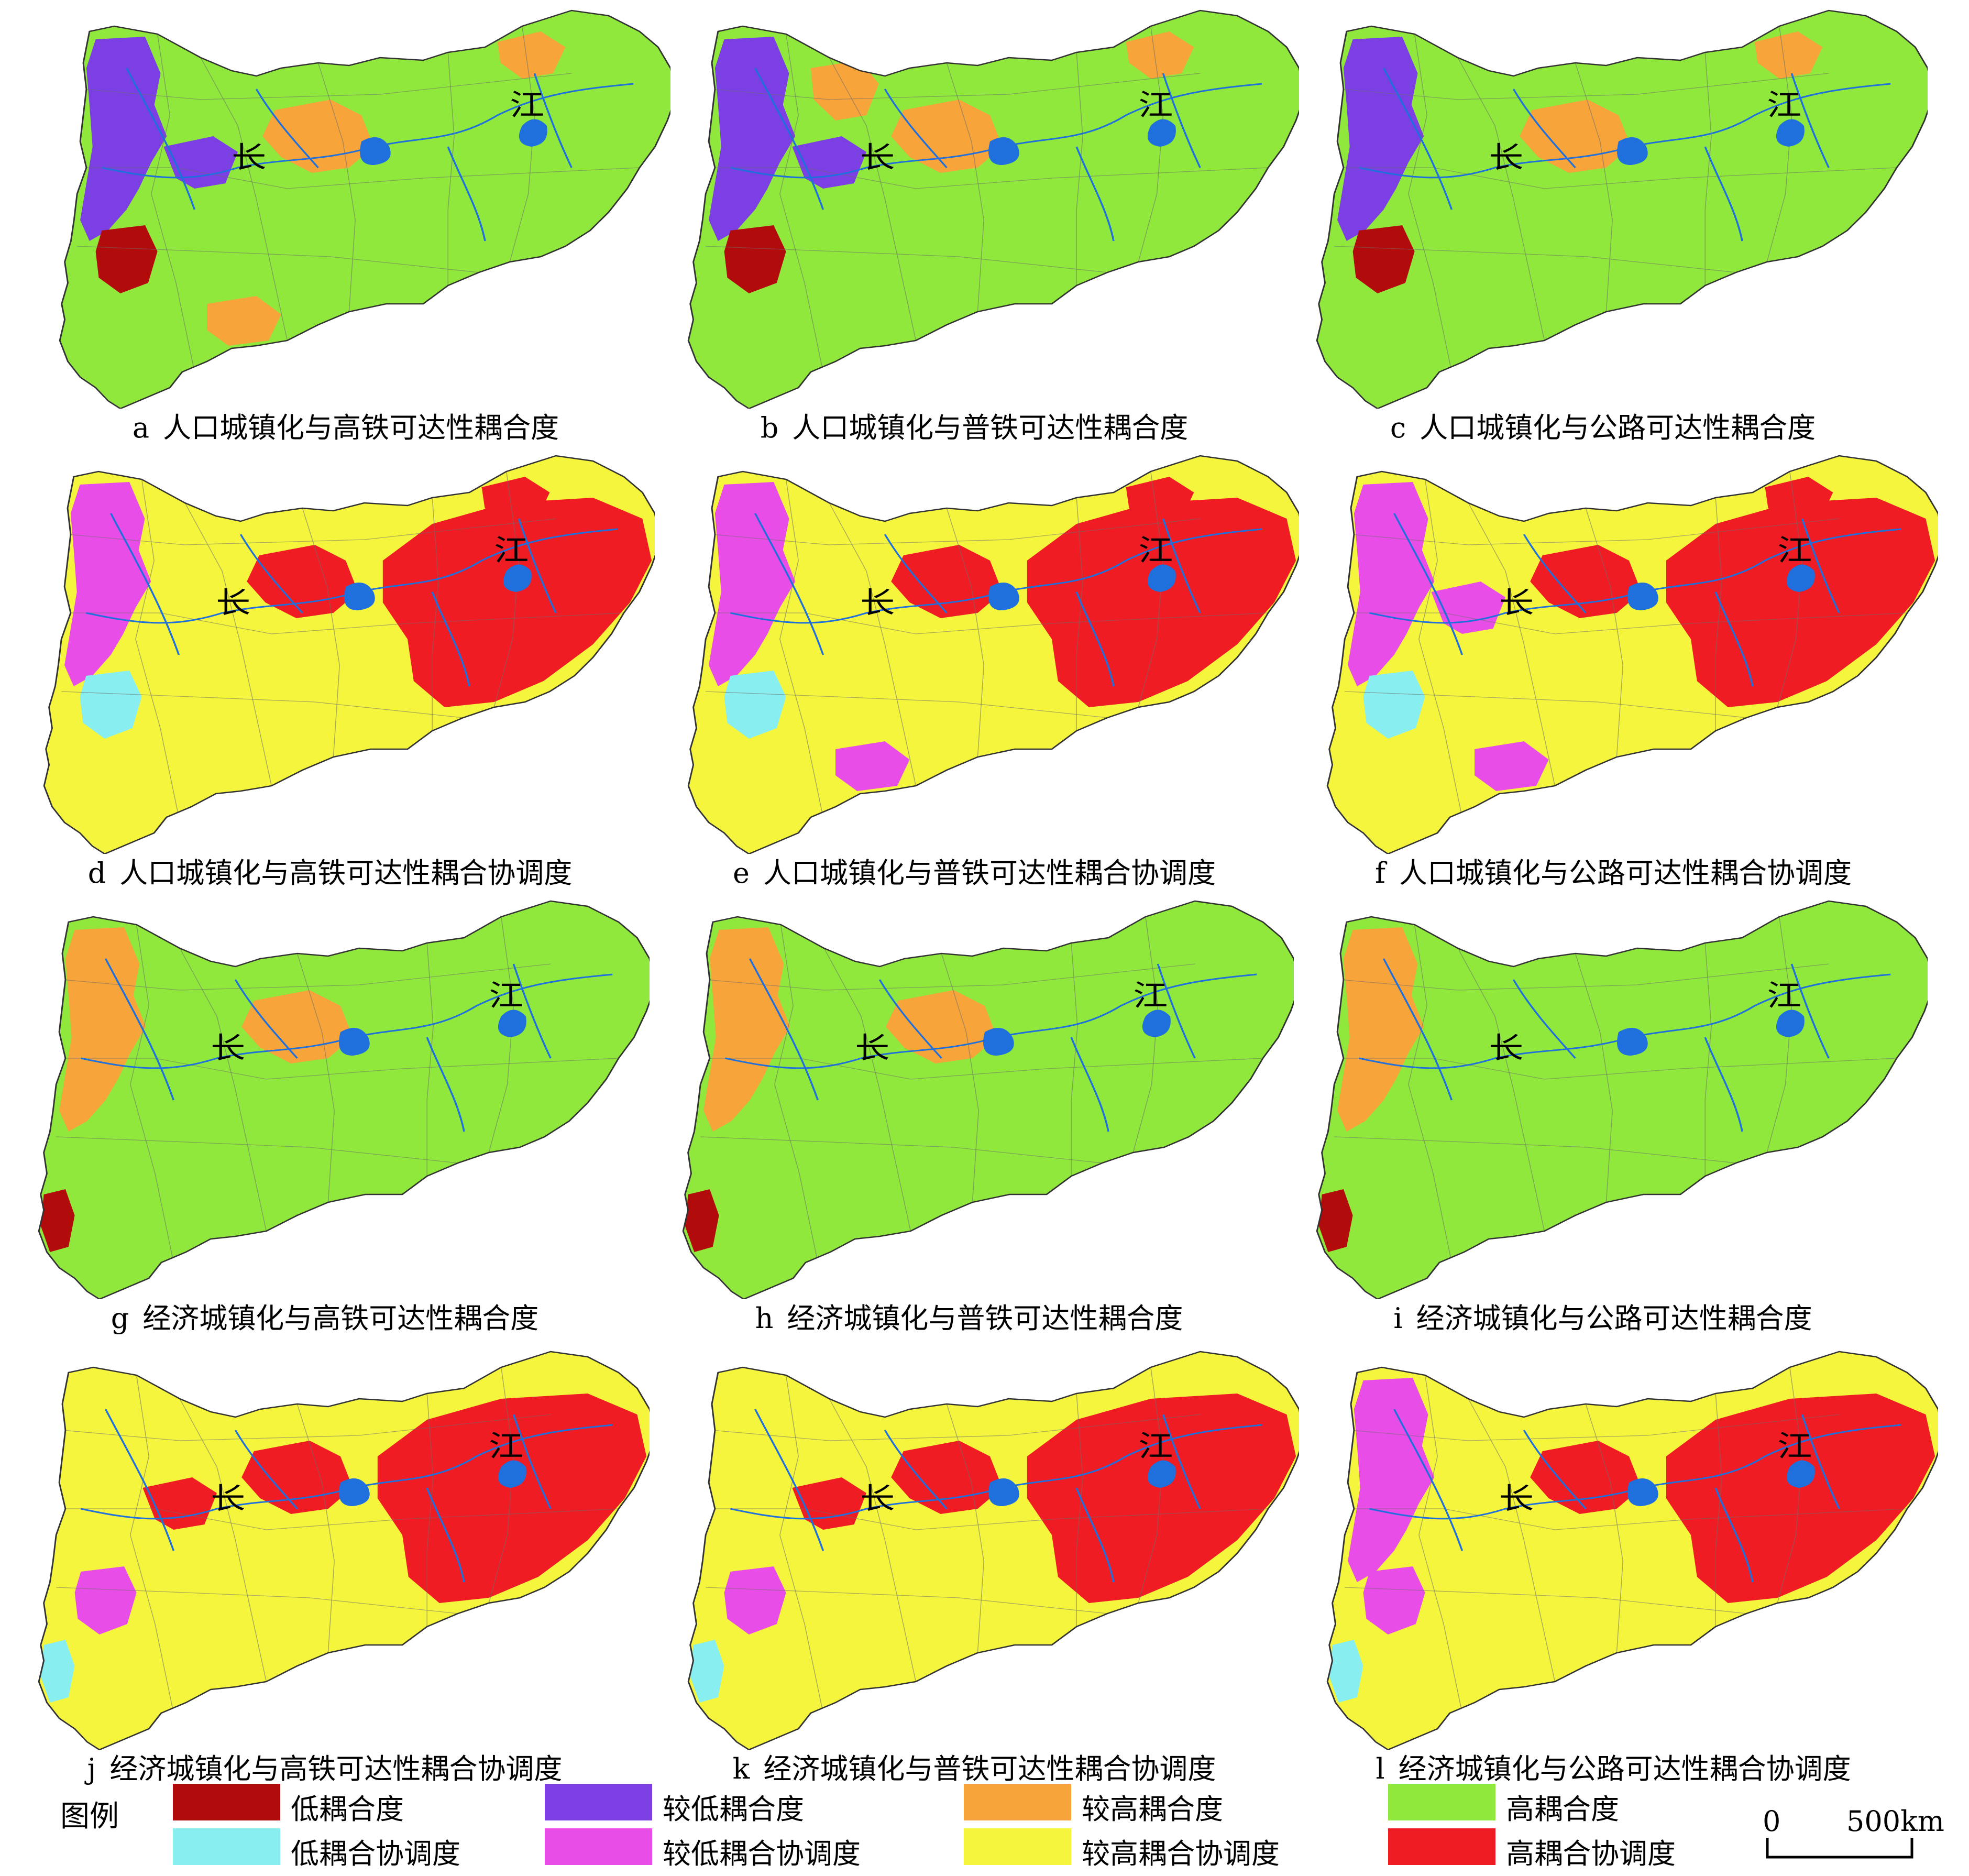 The width and height of the screenshot is (1969, 1876). What do you see at coordinates (1614, 1319) in the screenshot?
I see `panel-title: 经济城镇化与公路可达性耦合度` at bounding box center [1614, 1319].